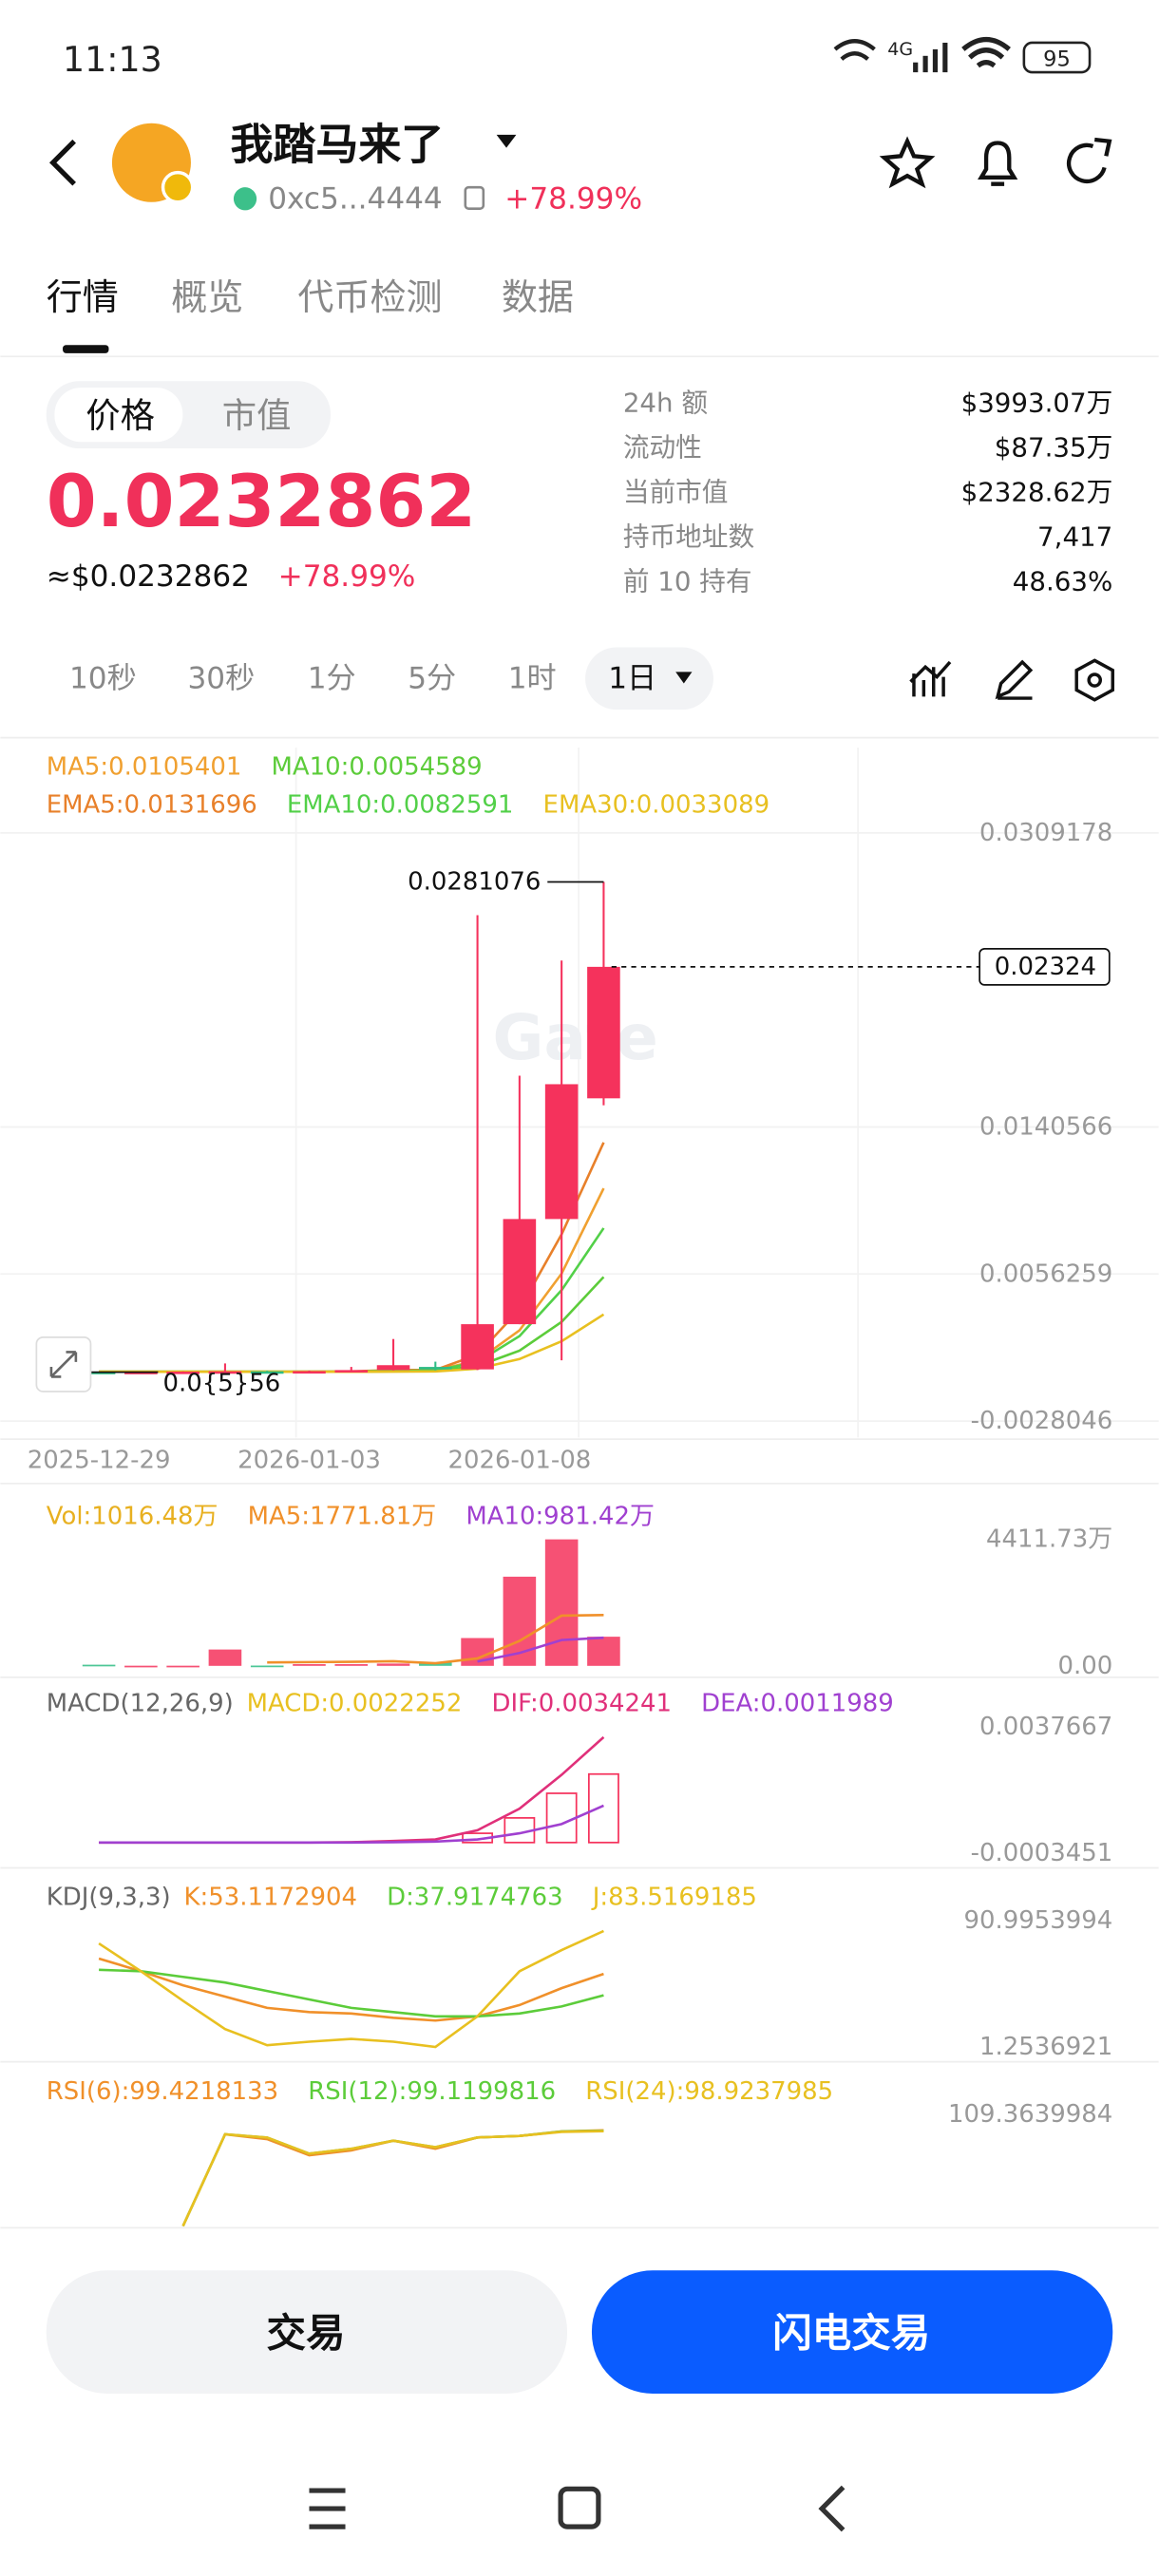  What do you see at coordinates (1044, 966) in the screenshot?
I see `last-price-box` at bounding box center [1044, 966].